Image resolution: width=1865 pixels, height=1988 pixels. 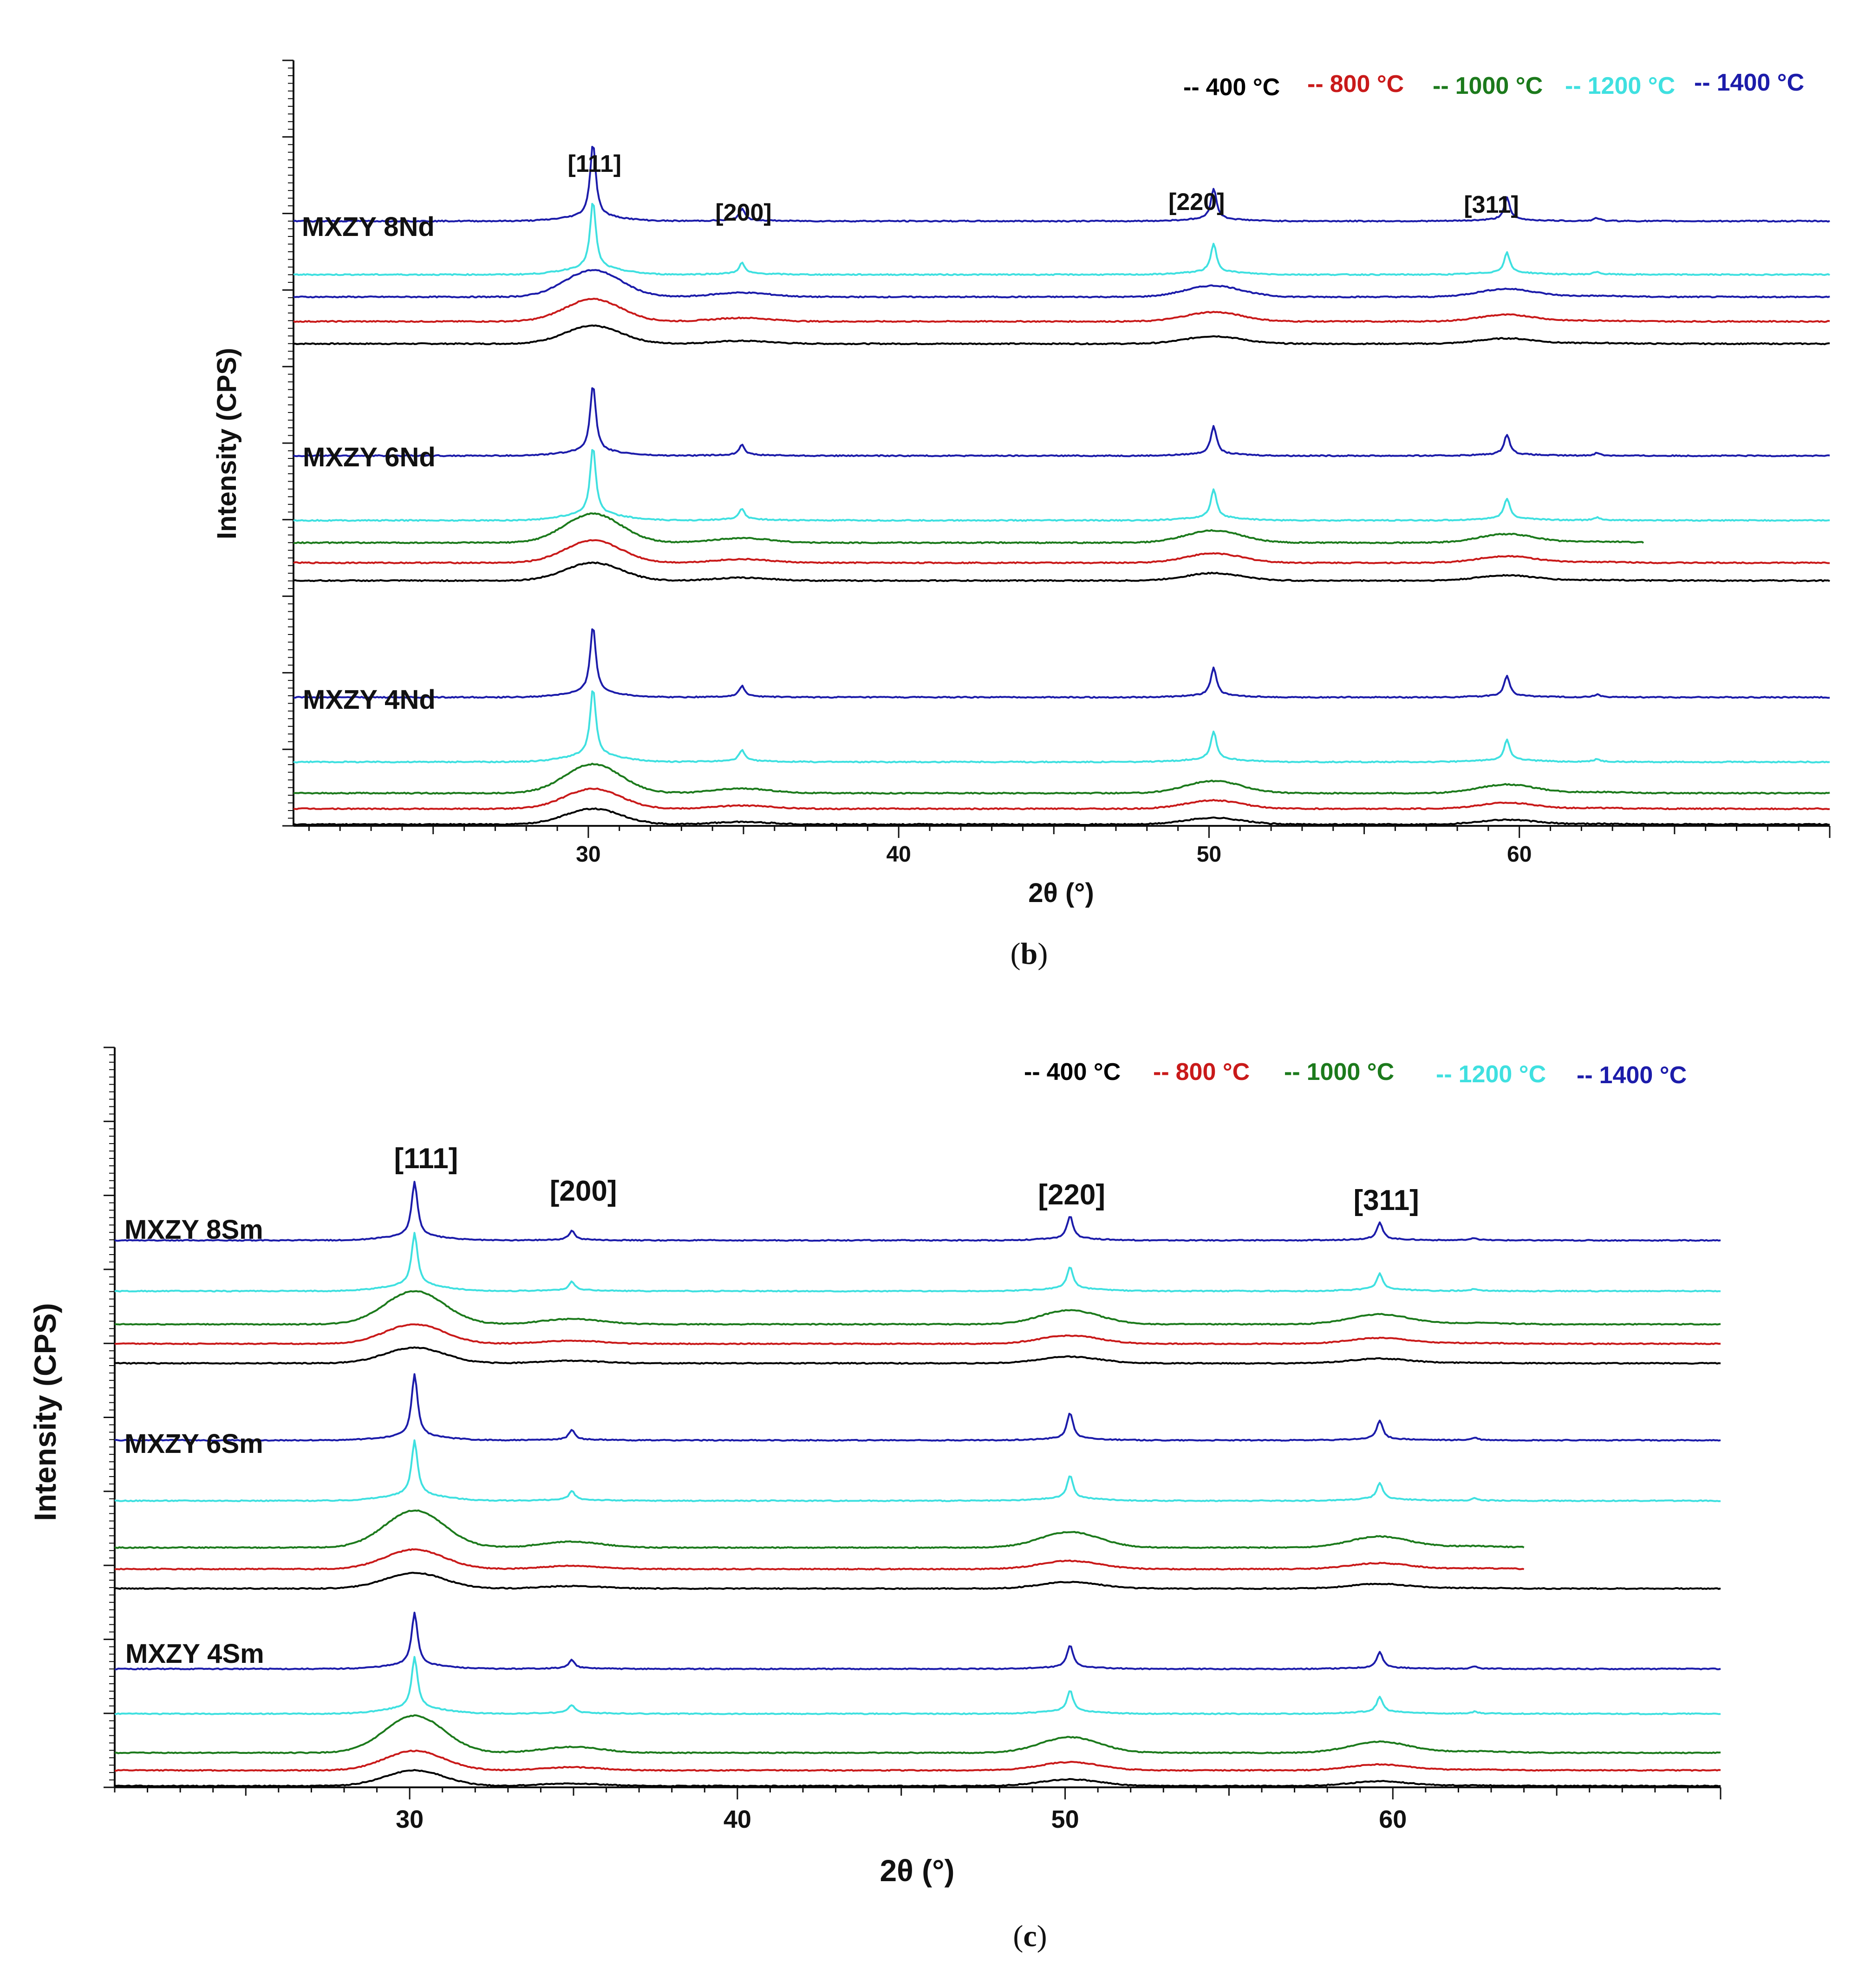 What do you see at coordinates (918, 1810) in the screenshot?
I see `panel-c-x-ticks: 30 40 50 60` at bounding box center [918, 1810].